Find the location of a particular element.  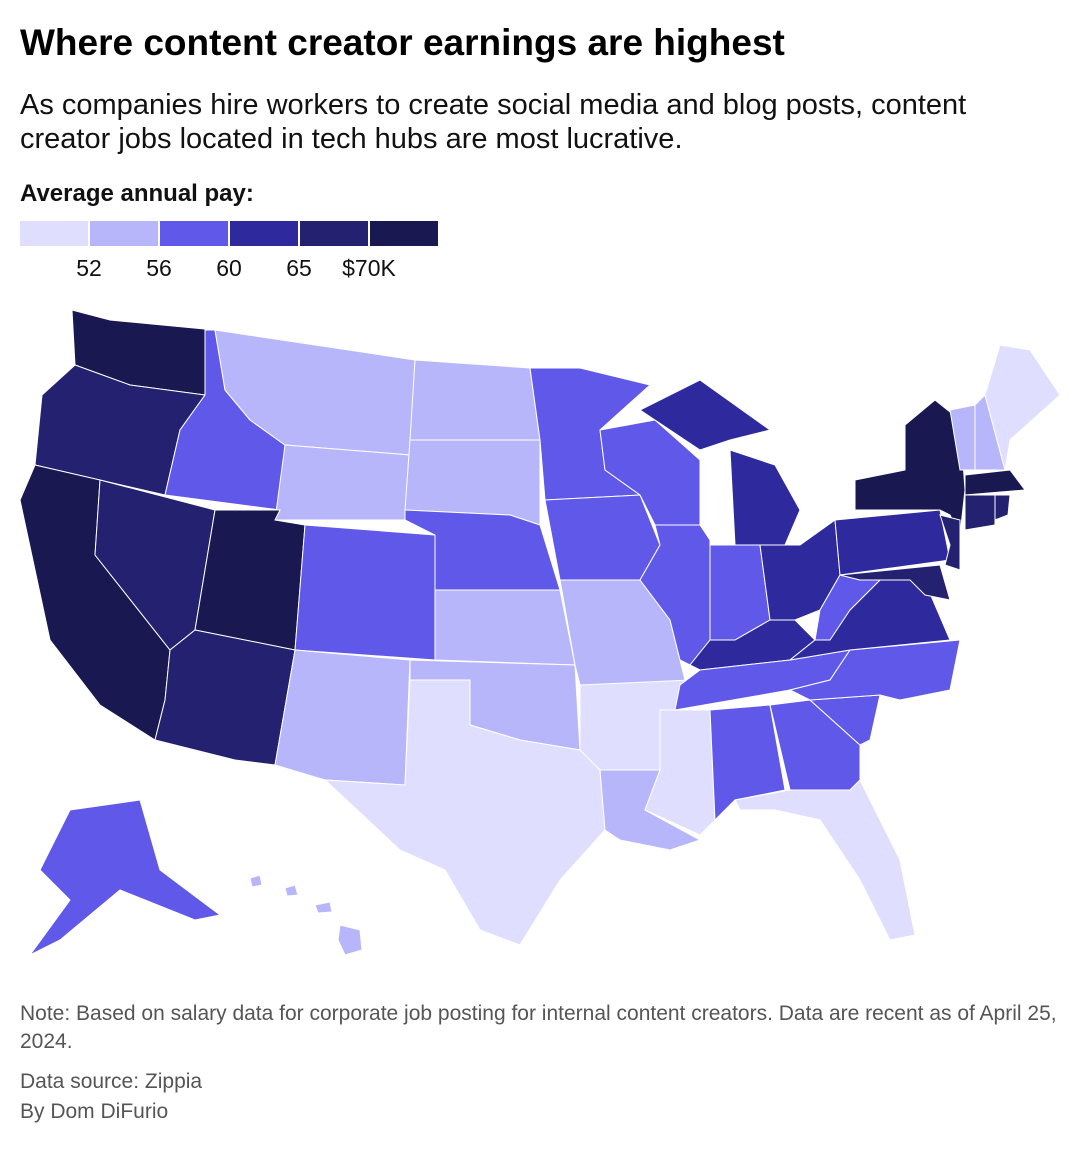

legend-label: 65 is located at coordinates (299, 268).